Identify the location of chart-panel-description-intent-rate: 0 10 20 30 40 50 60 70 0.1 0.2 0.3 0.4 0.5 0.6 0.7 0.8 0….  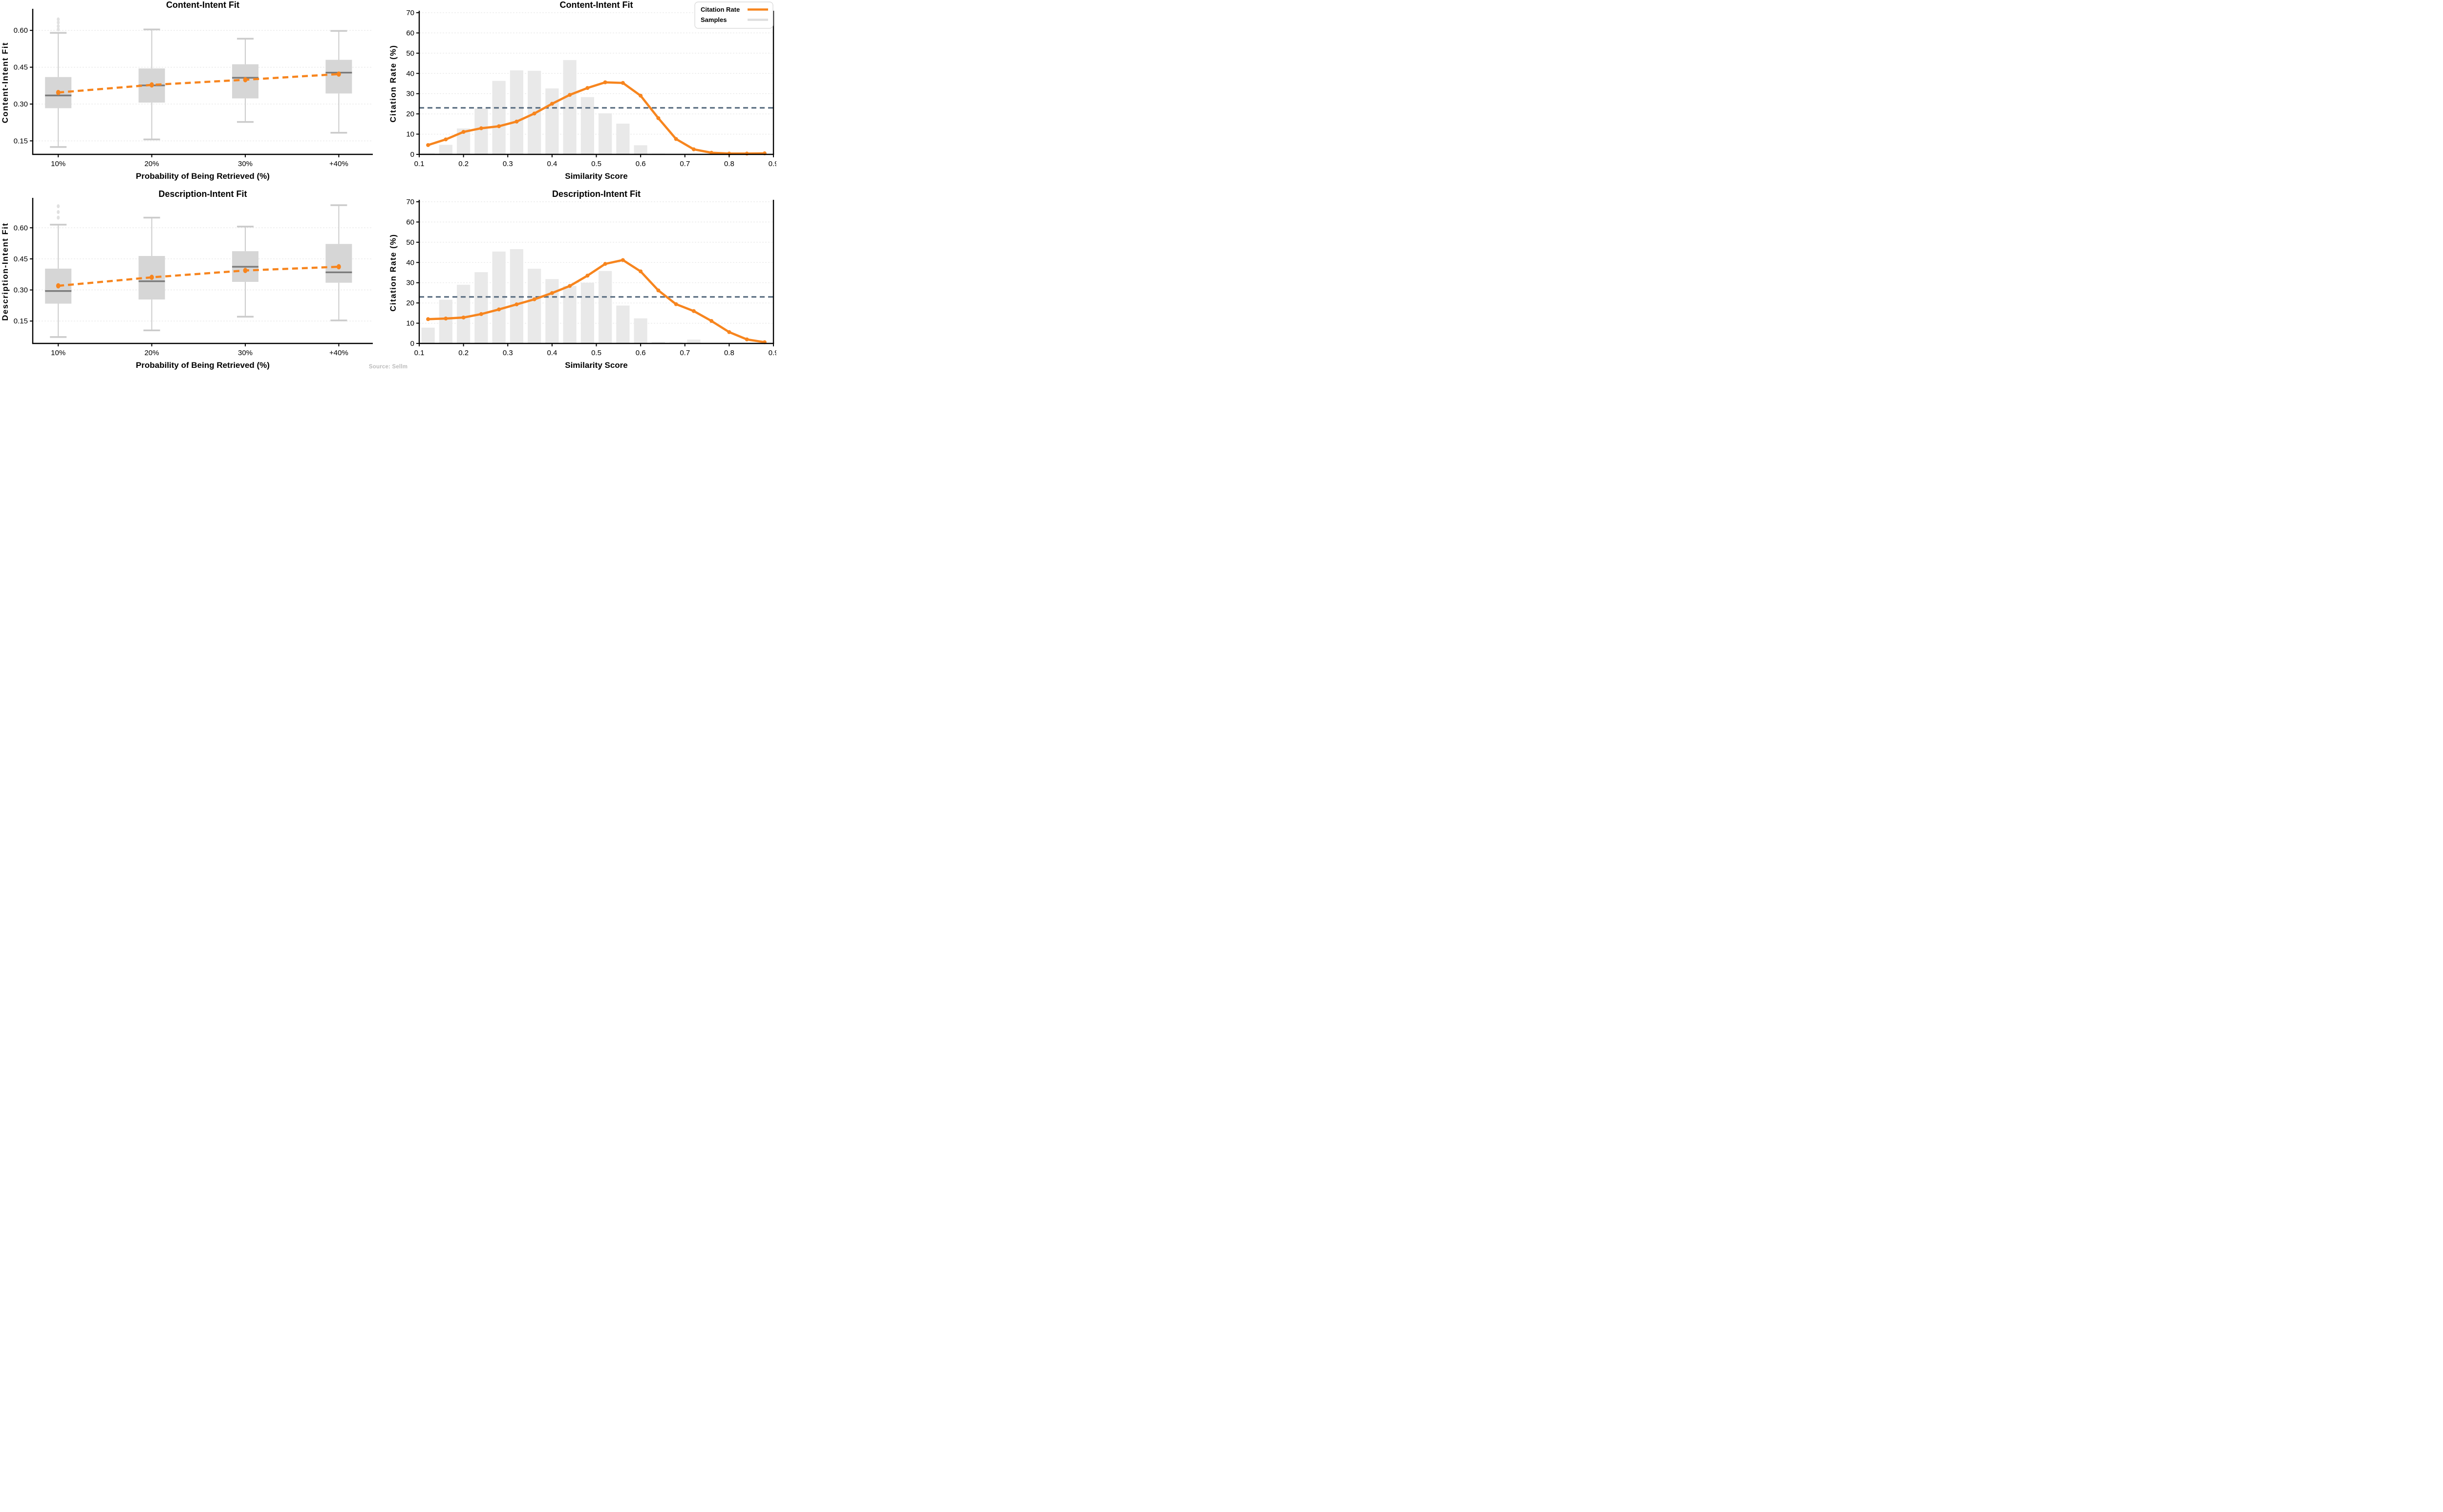
(582, 283).